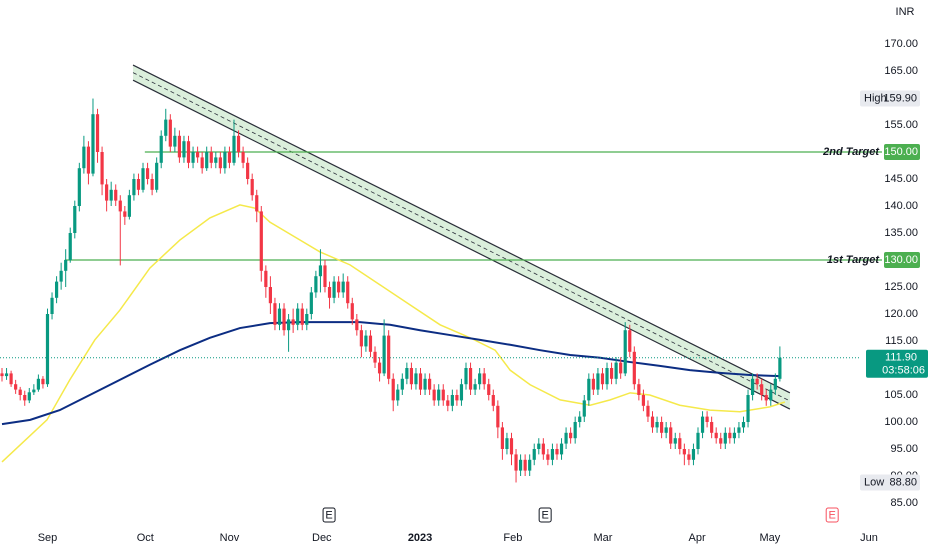 This screenshot has width=932, height=550. I want to click on y-tick-label: 155.00, so click(901, 125).